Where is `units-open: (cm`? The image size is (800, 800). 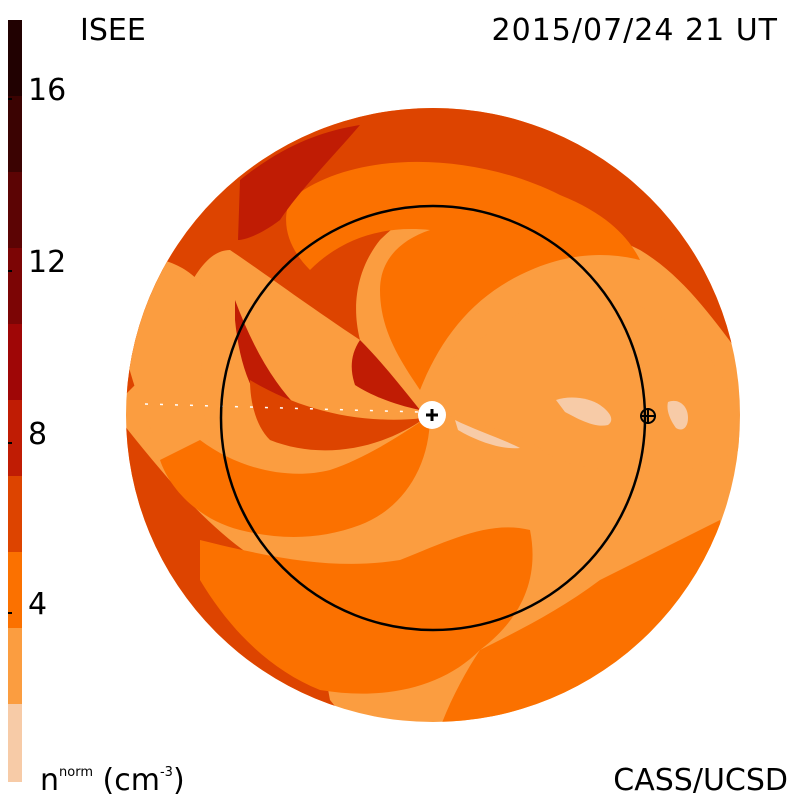
units-open: (cm is located at coordinates (126, 780).